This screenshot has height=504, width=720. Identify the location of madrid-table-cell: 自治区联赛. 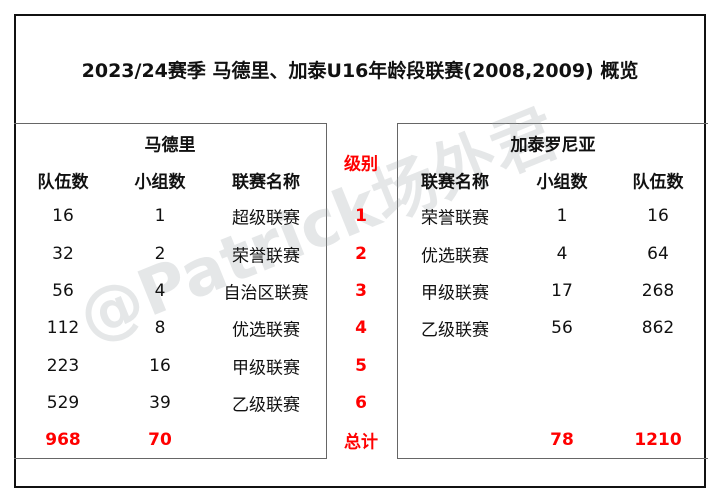
(266, 293).